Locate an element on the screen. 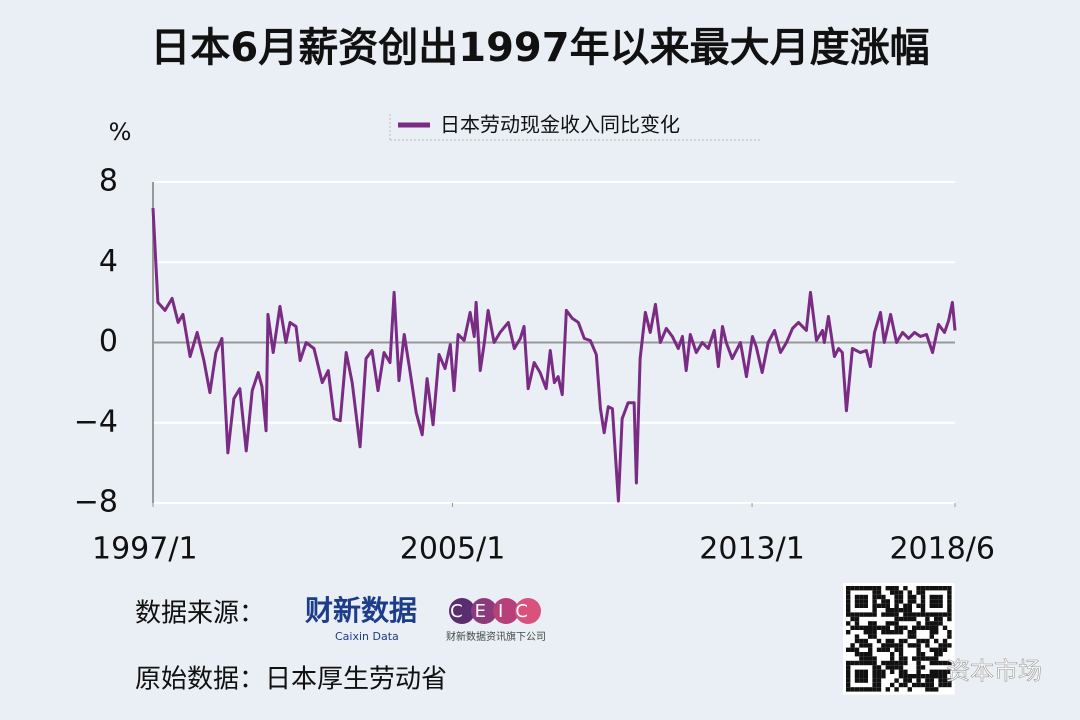 This screenshot has width=1080, height=720. logo-dot is located at coordinates (462, 611).